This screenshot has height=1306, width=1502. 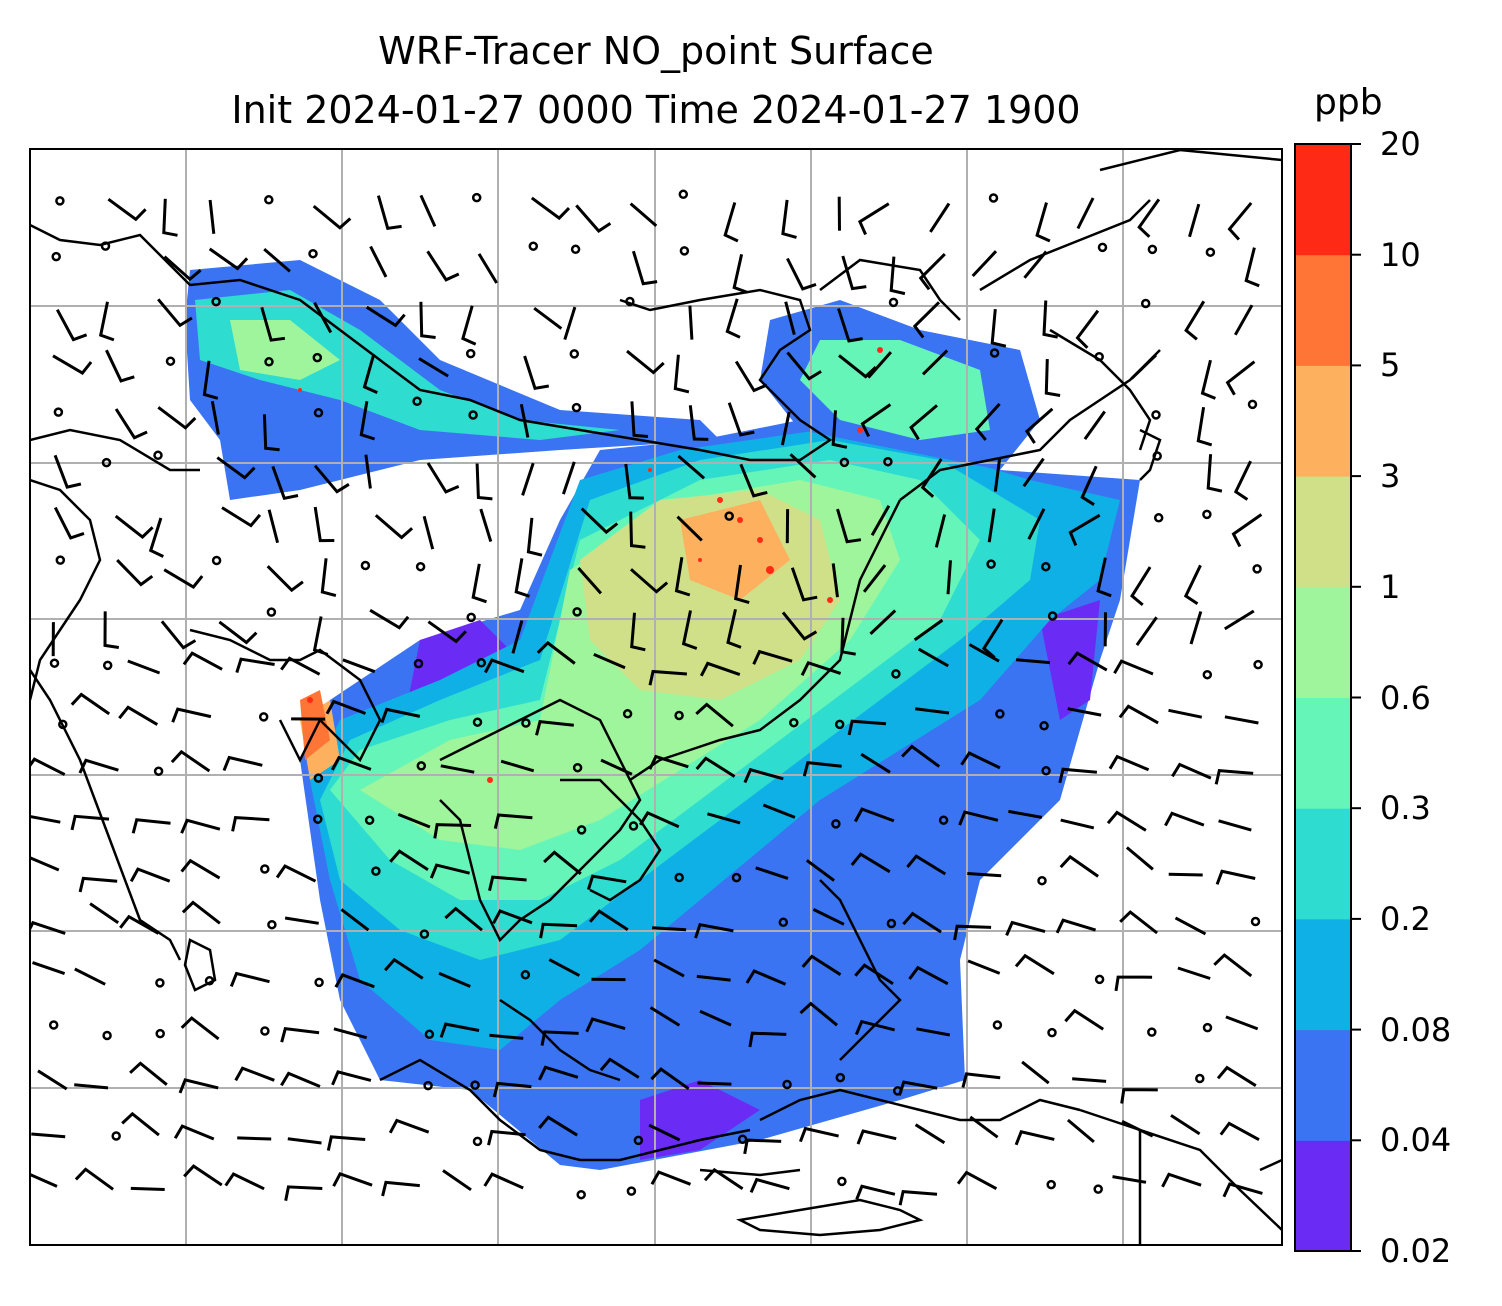 What do you see at coordinates (1405, 918) in the screenshot?
I see `colorbar-tick-label: 0.2` at bounding box center [1405, 918].